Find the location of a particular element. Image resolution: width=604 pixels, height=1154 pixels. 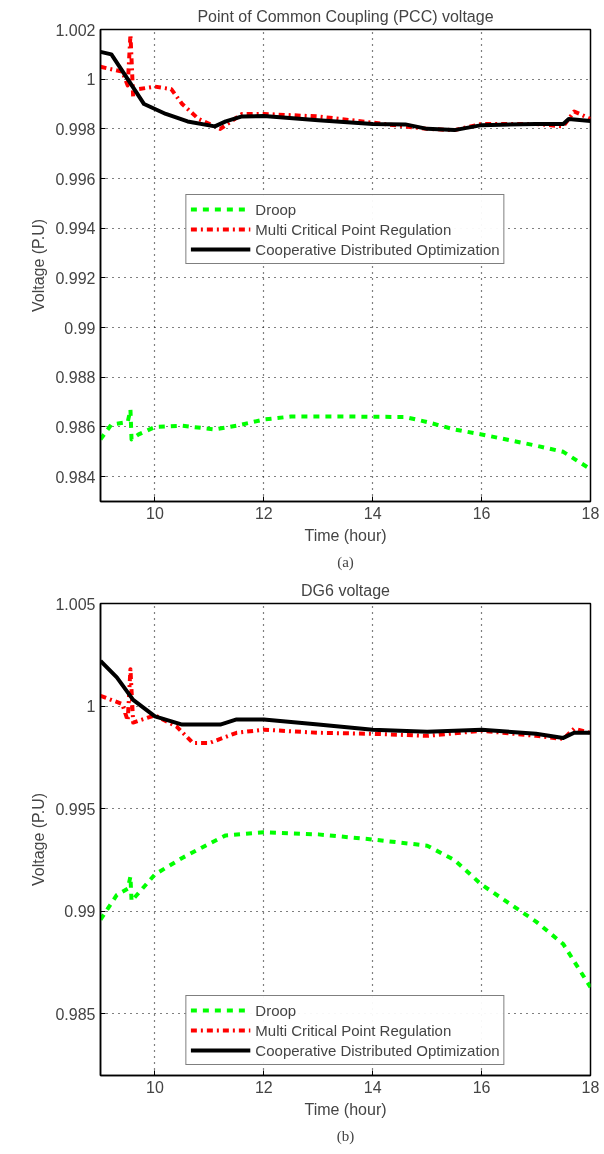

y-tick-label: 1.005 is located at coordinates (75, 604).